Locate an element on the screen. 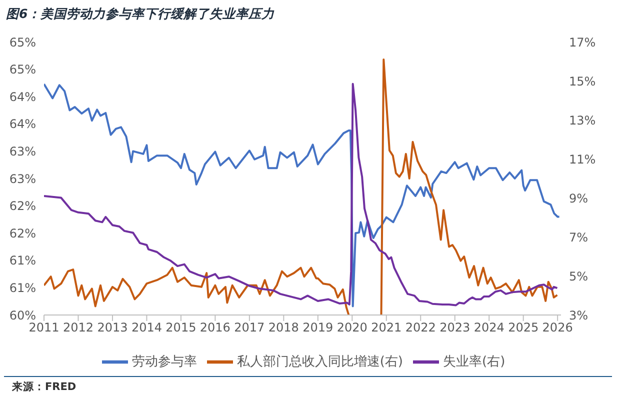 The image size is (621, 398). legend-label: 劳动参与率 is located at coordinates (164, 362).